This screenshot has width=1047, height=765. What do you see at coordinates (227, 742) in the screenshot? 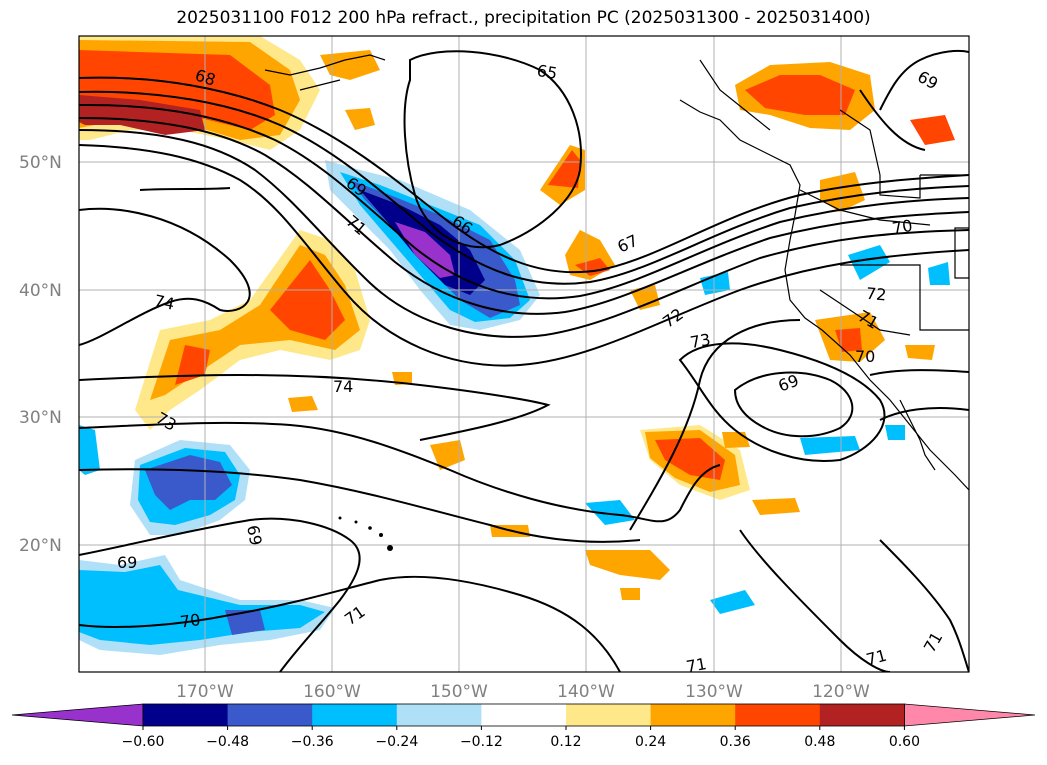
I see `colorbar-tick-label: −0.48` at bounding box center [227, 742].